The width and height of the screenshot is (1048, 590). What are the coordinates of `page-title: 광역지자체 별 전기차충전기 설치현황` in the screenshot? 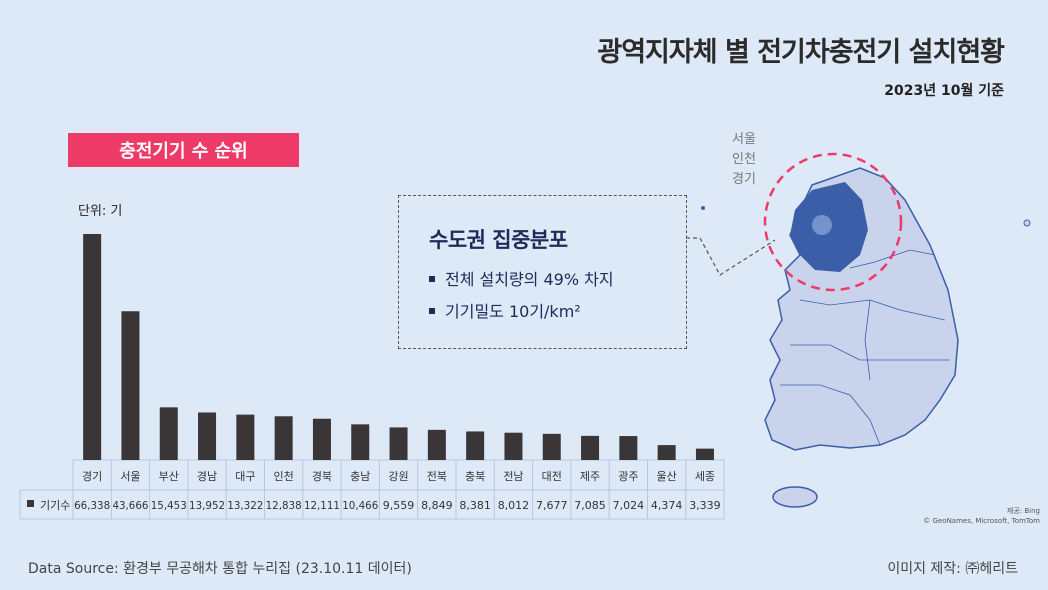 It's located at (801, 52).